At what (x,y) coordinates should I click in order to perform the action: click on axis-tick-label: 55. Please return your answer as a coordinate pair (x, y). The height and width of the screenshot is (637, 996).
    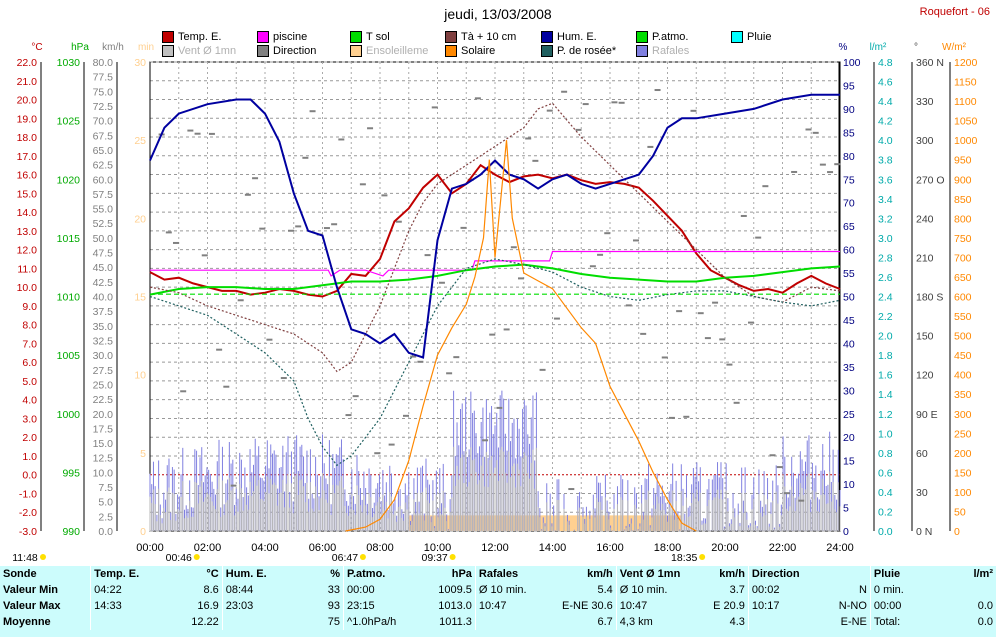
    Looking at the image, I should click on (849, 274).